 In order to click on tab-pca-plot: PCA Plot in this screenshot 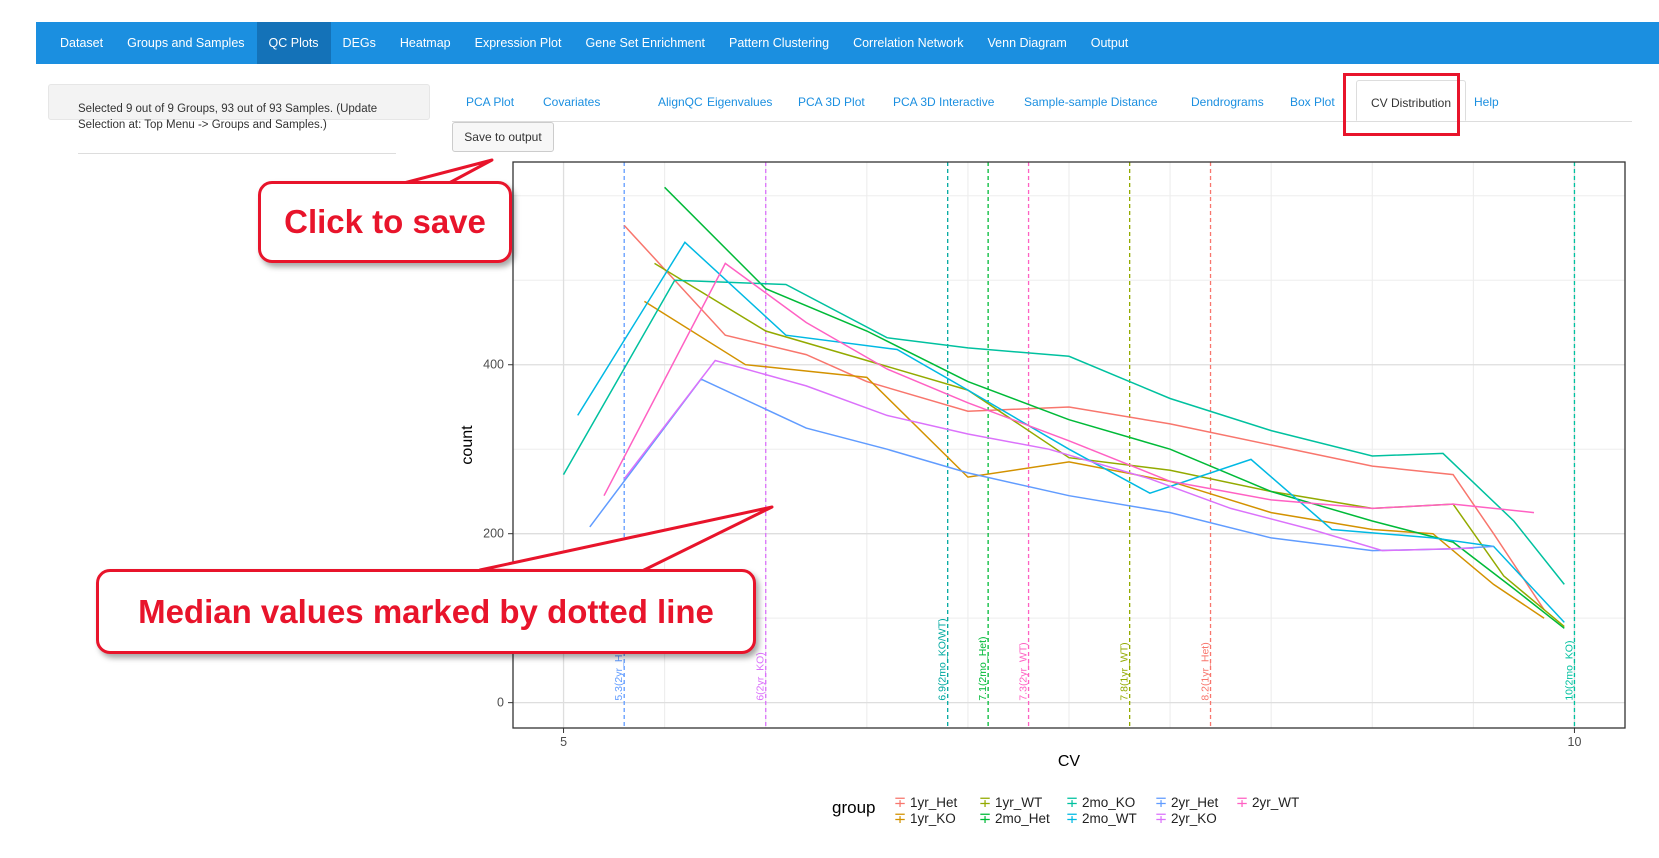, I will do `click(490, 102)`.